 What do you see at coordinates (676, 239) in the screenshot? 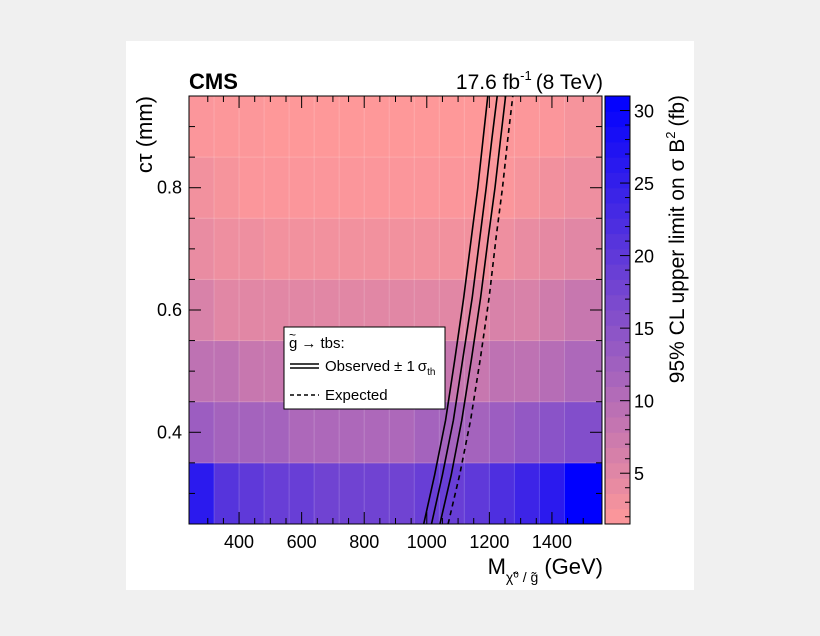
I see `color-scale-title: 95% CL upper limit on σ B2(fb)` at bounding box center [676, 239].